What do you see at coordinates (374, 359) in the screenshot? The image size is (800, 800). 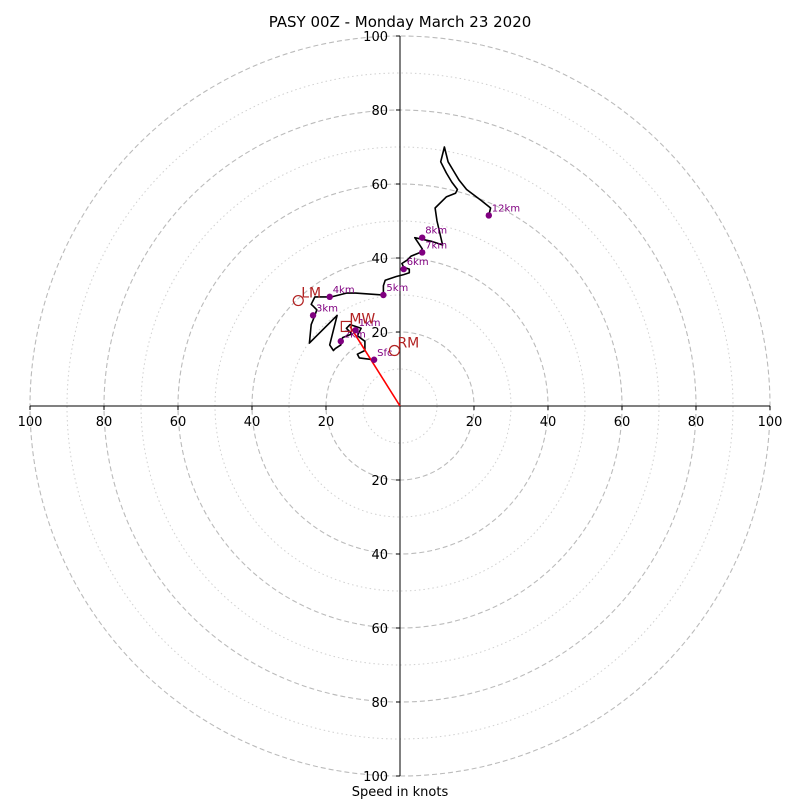 I see `height-marker-sfc` at bounding box center [374, 359].